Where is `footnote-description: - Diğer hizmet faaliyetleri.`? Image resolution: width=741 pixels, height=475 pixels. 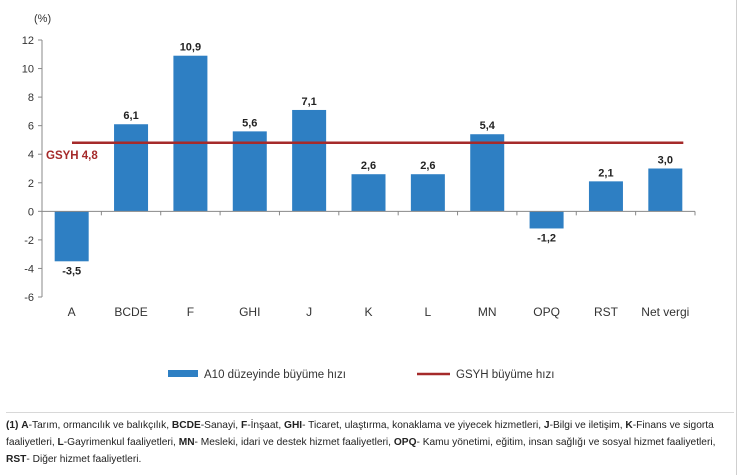
footnote-description: - Diğer hizmet faaliyetleri. is located at coordinates (84, 459).